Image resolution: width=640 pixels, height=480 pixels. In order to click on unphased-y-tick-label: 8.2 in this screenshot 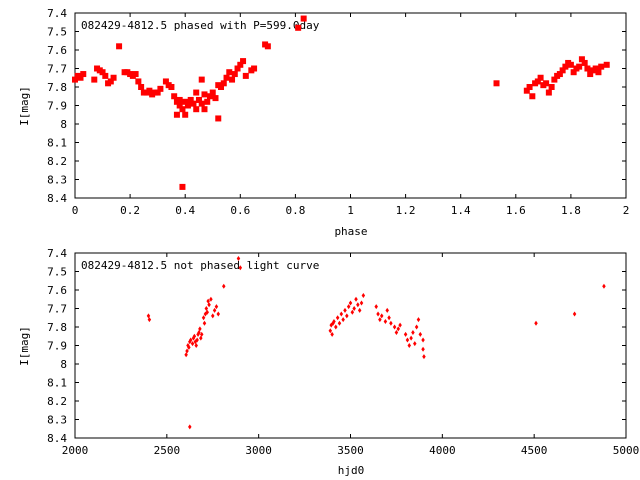, I will do `click(57, 401)`.